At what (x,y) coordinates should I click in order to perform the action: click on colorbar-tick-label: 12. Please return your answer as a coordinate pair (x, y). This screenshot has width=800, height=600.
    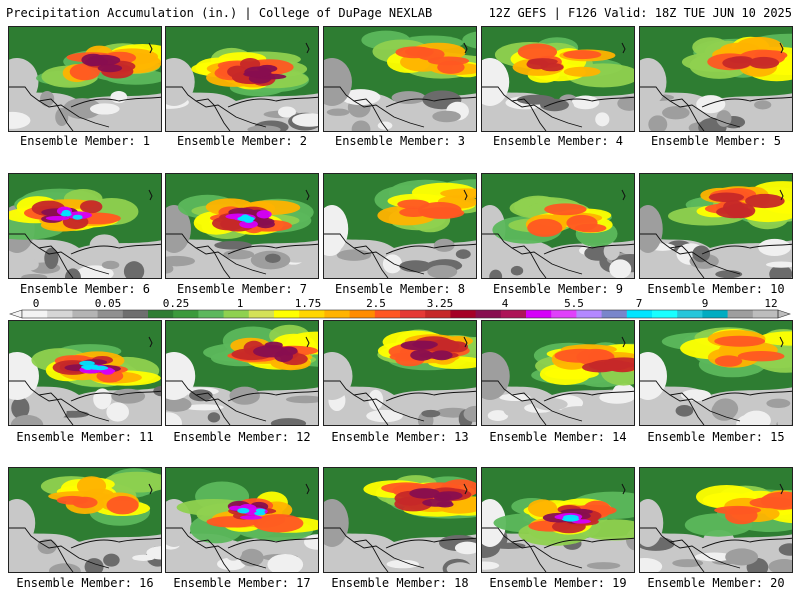
    Looking at the image, I should click on (770, 304).